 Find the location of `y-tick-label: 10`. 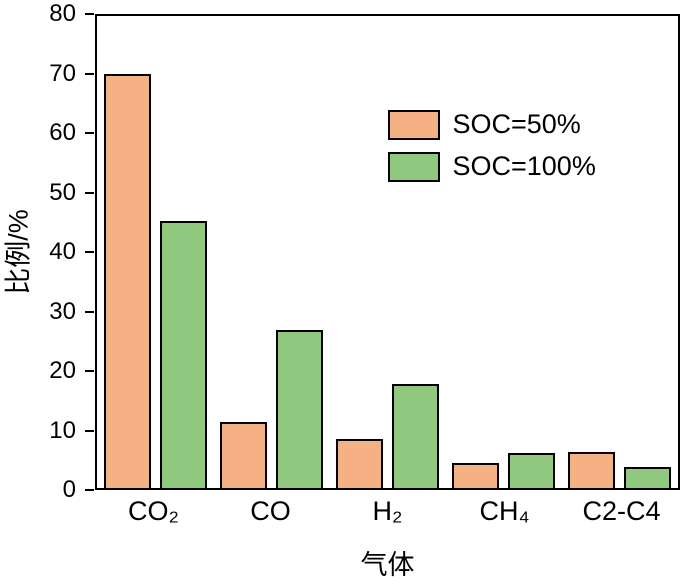

y-tick-label: 10 is located at coordinates (62, 430).